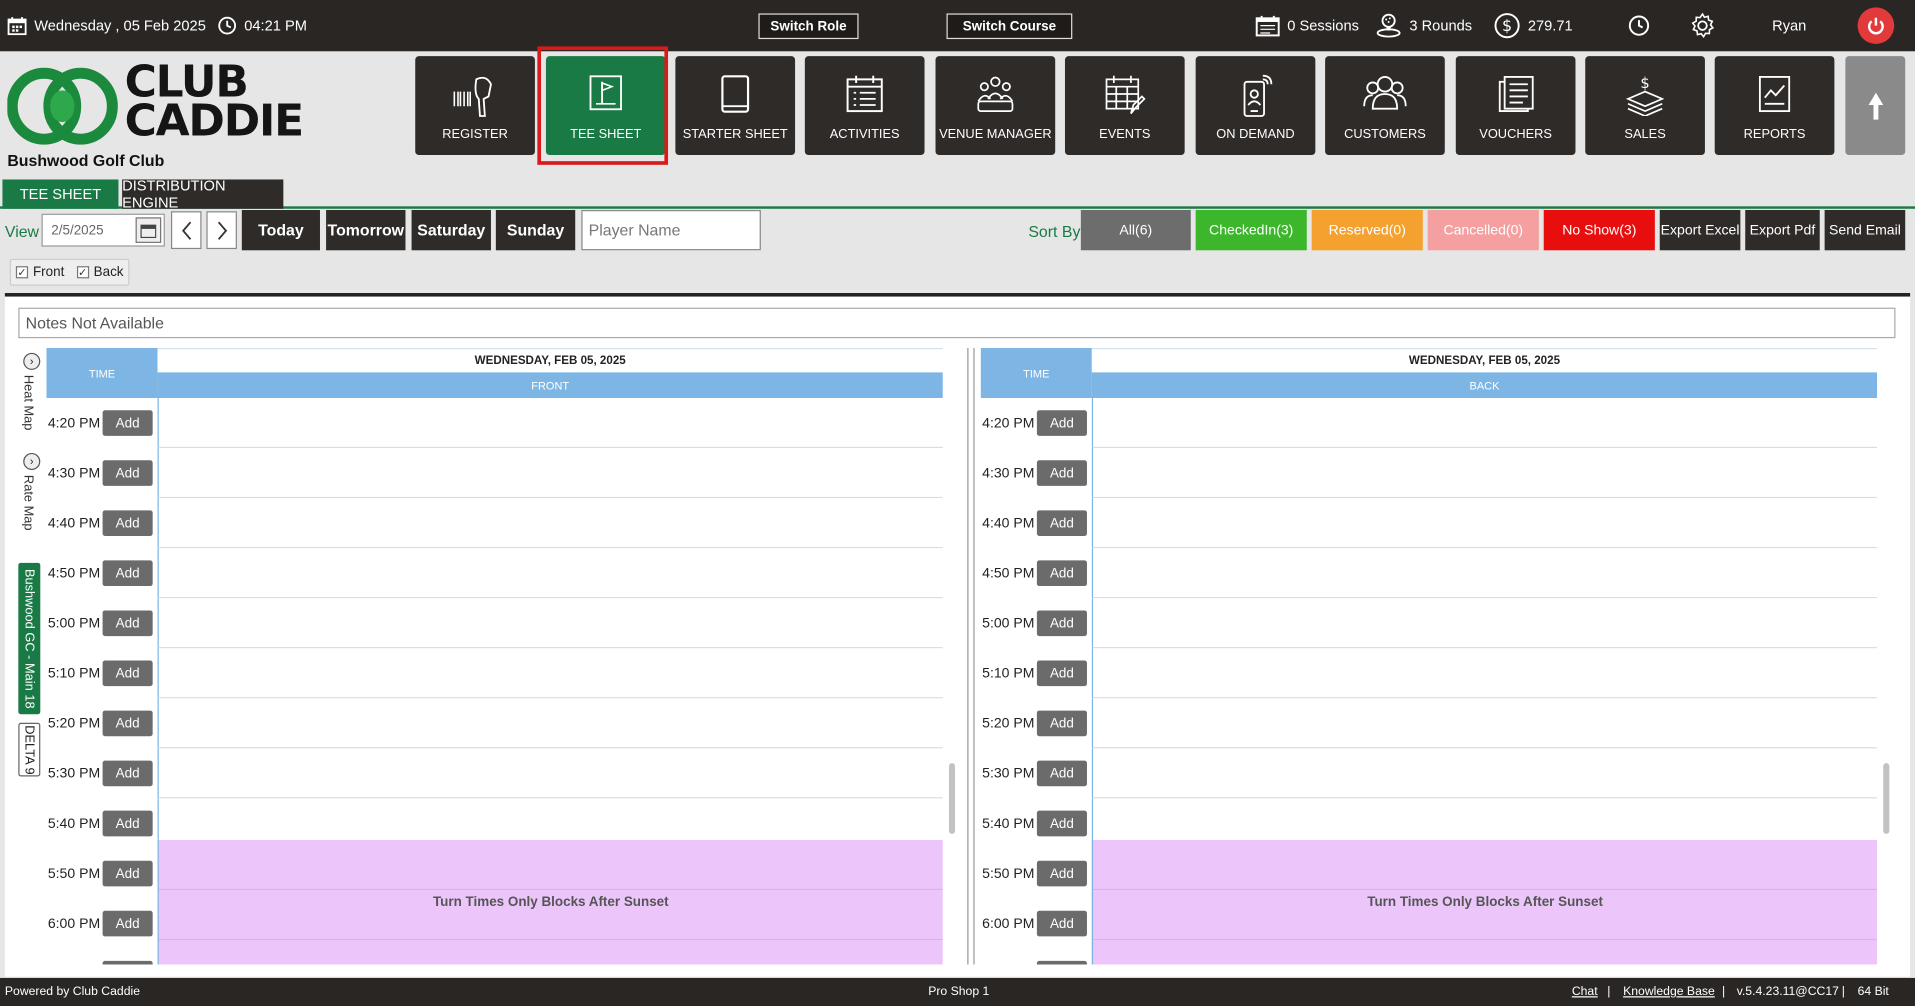 The height and width of the screenshot is (1006, 1915). What do you see at coordinates (1515, 106) in the screenshot?
I see `nav-vouchers: VOUCHERS` at bounding box center [1515, 106].